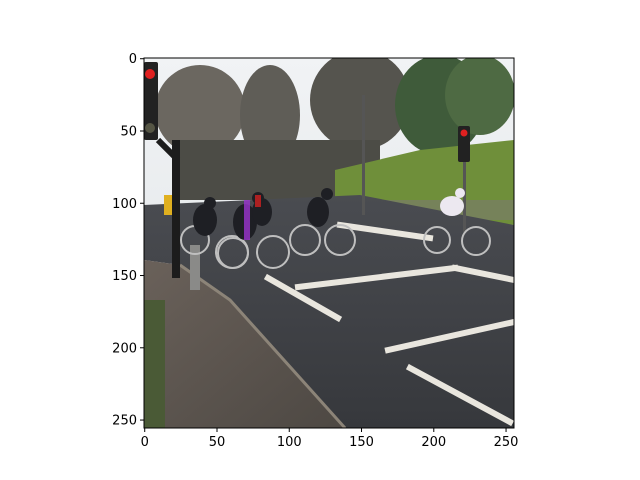 The height and width of the screenshot is (480, 640). I want to click on y-tick-label: 200, so click(124, 348).